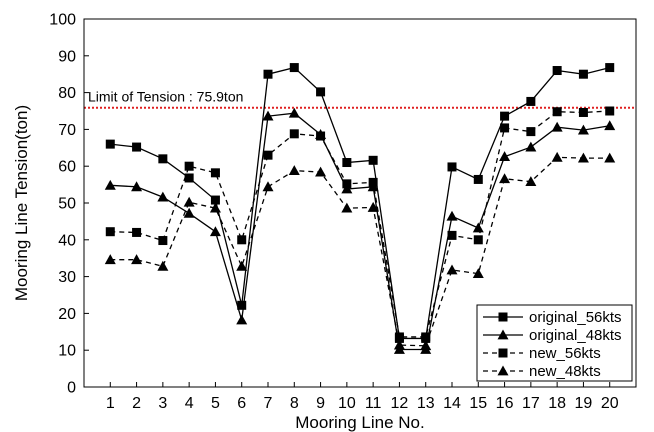 The image size is (654, 432). What do you see at coordinates (241, 403) in the screenshot?
I see `x-tick-label: 6` at bounding box center [241, 403].